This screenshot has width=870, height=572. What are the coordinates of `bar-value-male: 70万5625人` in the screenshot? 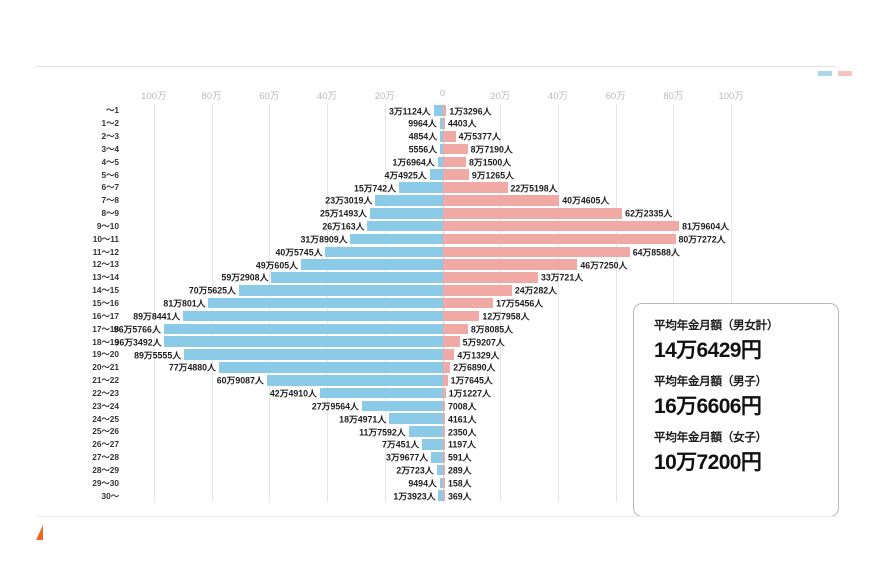 It's located at (212, 290).